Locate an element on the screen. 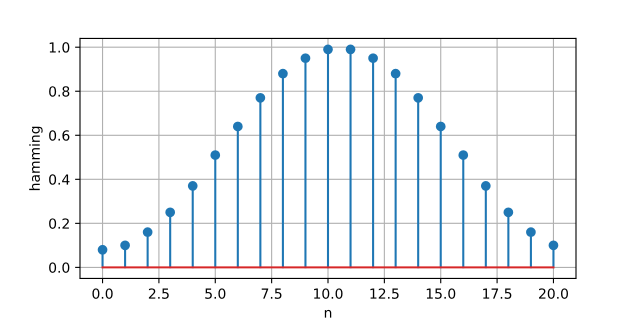  y-tick-label: 0.6 is located at coordinates (59, 135).